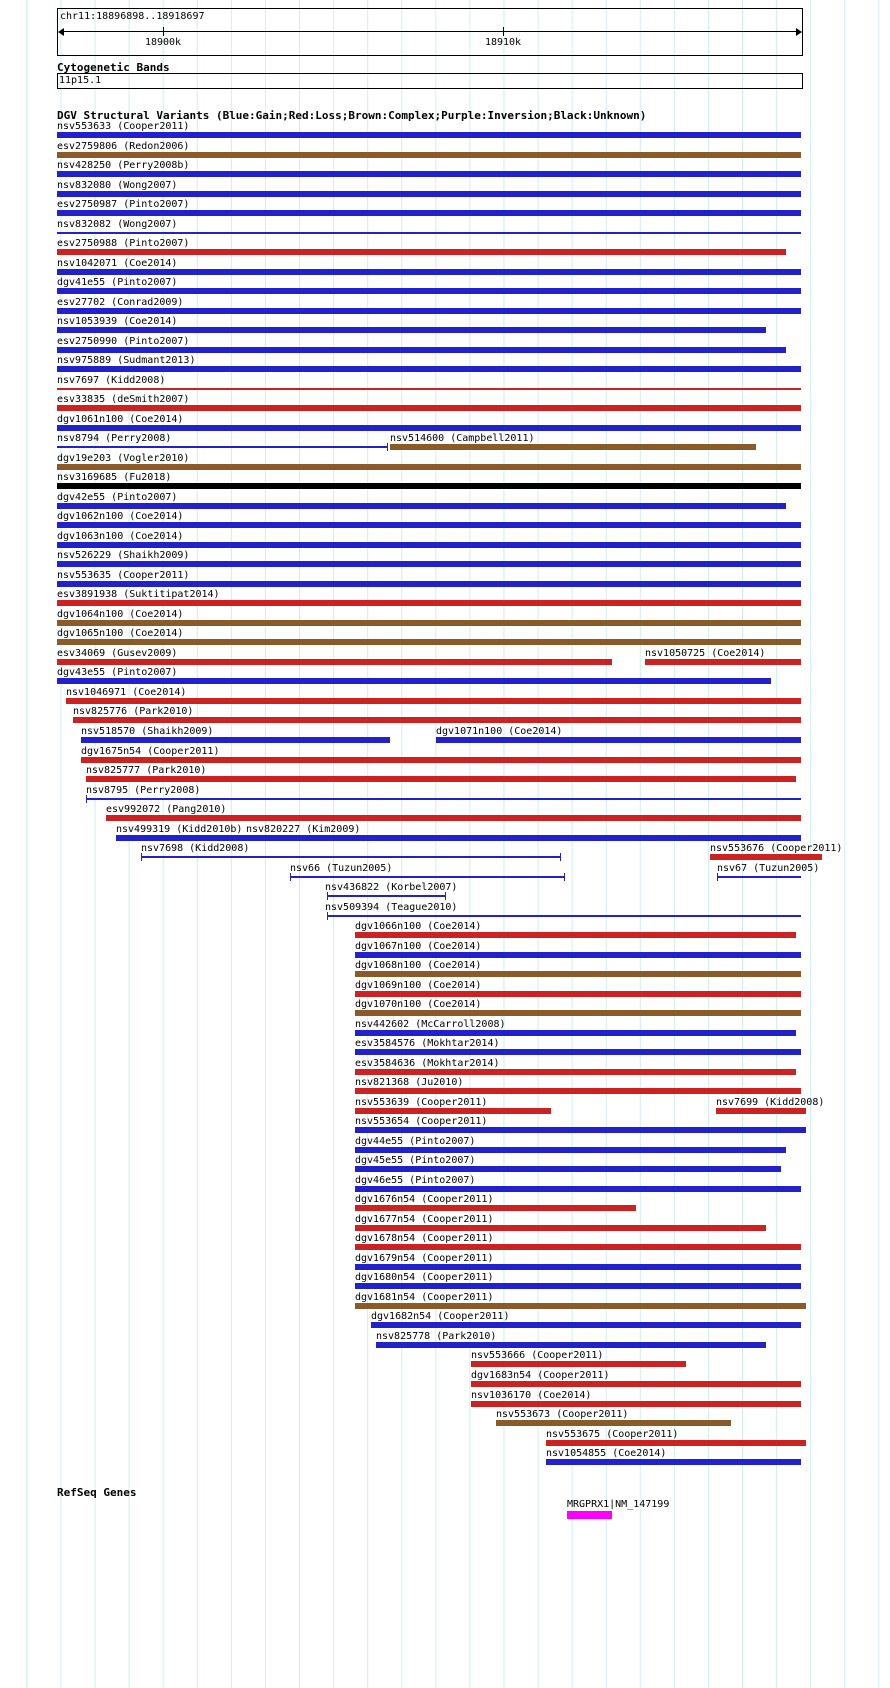 The image size is (890, 1688). I want to click on variant-label: dgv46e55 (Pinto2007), so click(415, 1180).